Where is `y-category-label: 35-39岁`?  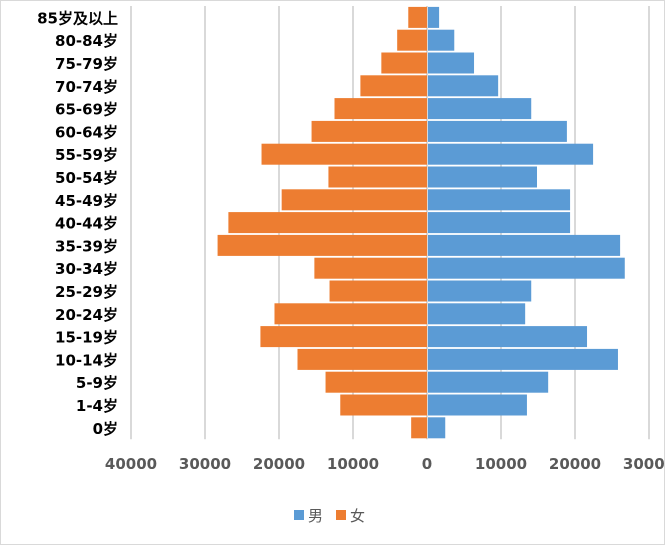 y-category-label: 35-39岁 is located at coordinates (86, 246).